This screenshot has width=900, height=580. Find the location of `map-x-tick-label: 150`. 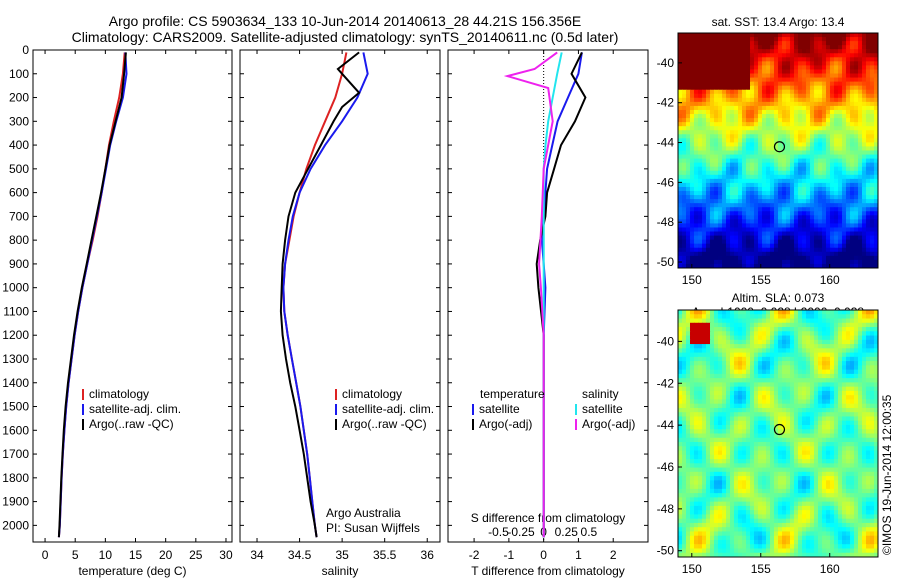

map-x-tick-label: 150 is located at coordinates (692, 280).